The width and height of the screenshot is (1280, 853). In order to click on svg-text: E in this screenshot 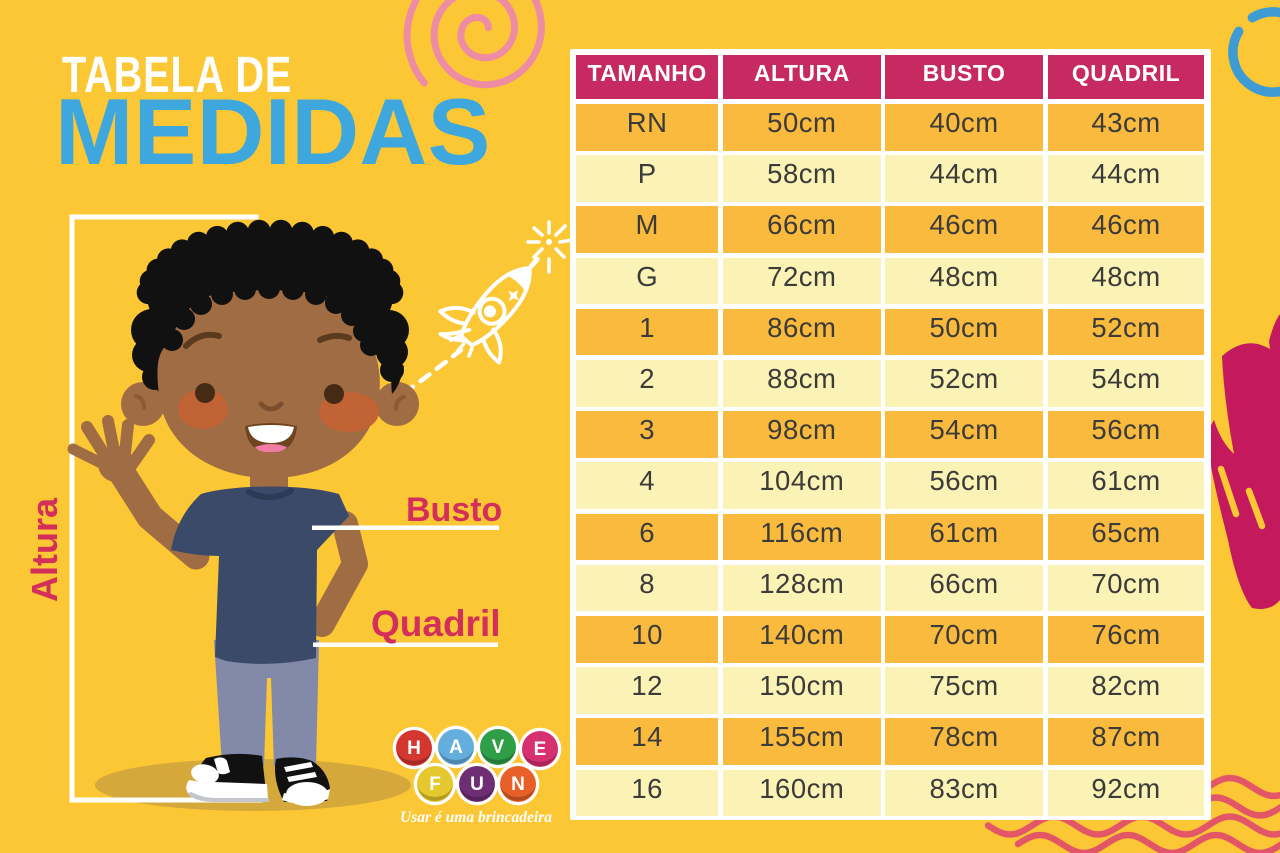, I will do `click(540, 749)`.